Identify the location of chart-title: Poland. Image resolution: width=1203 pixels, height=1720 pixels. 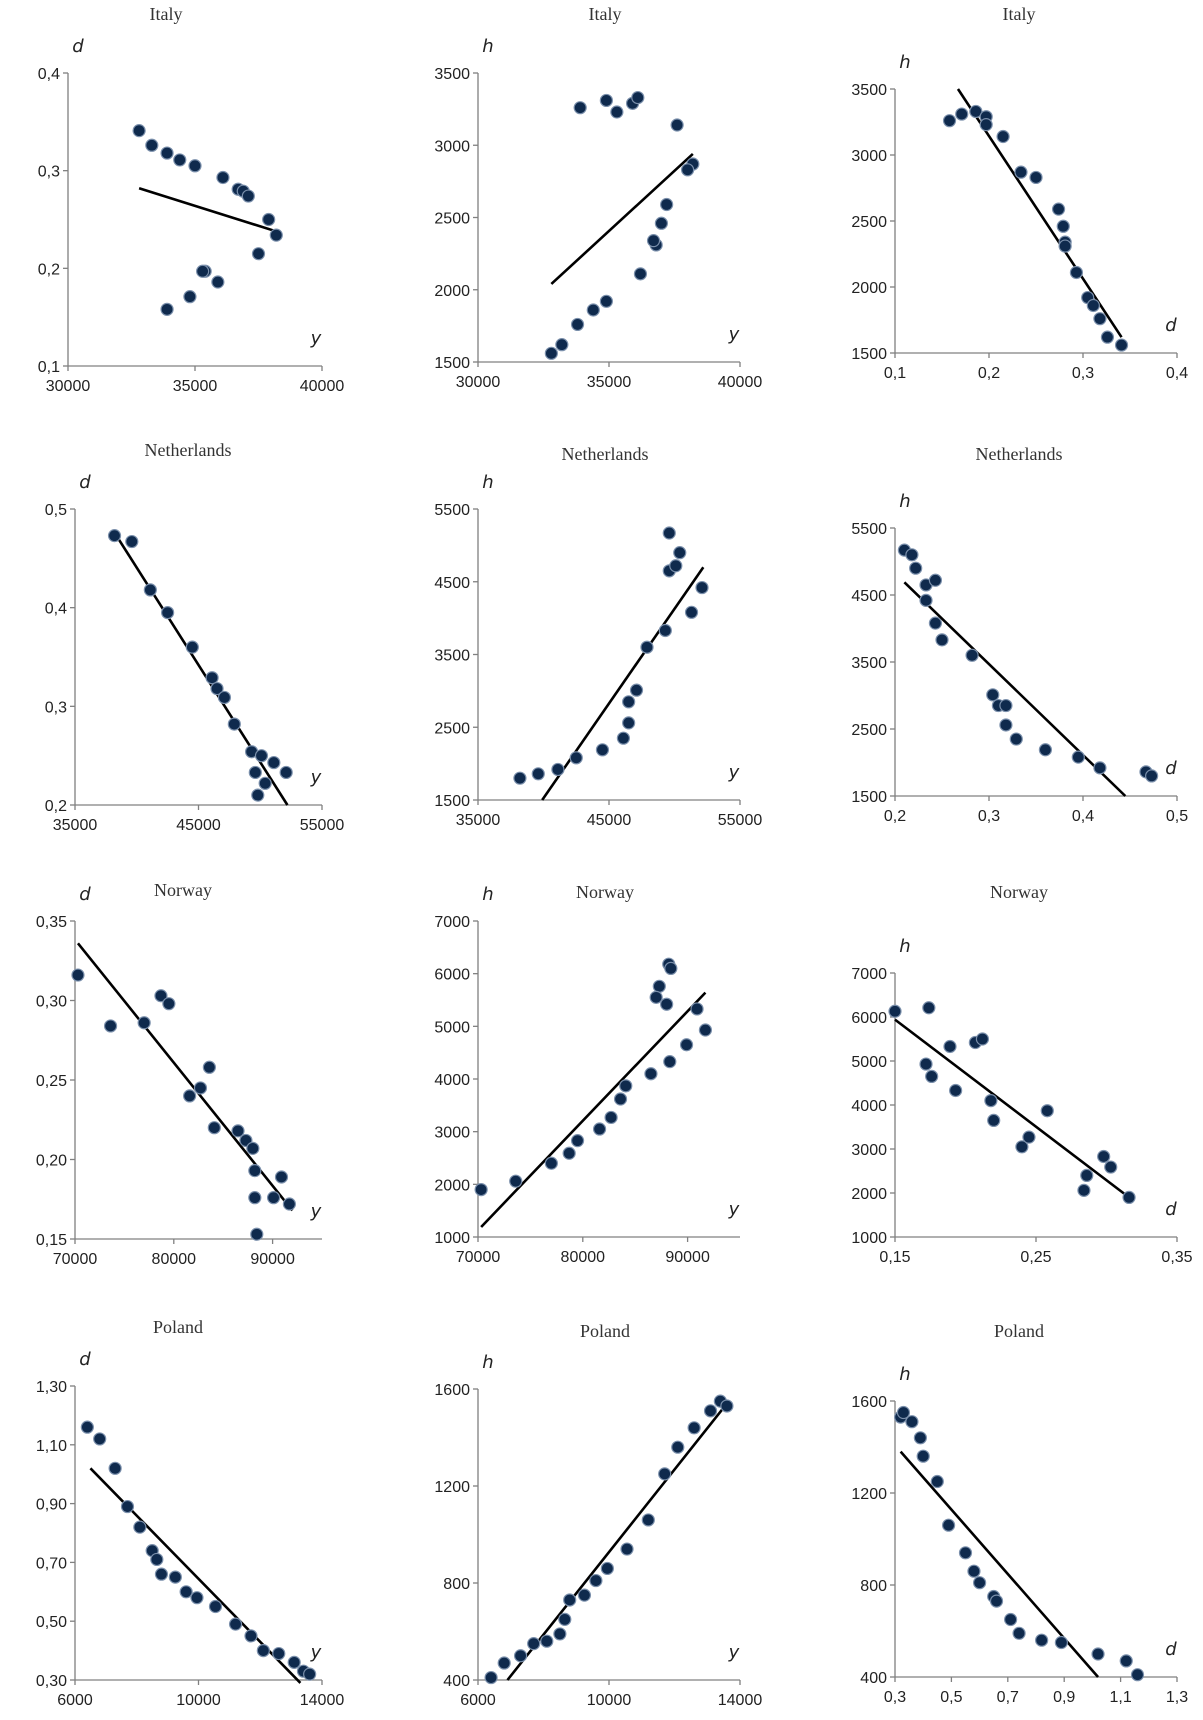
(1019, 1331).